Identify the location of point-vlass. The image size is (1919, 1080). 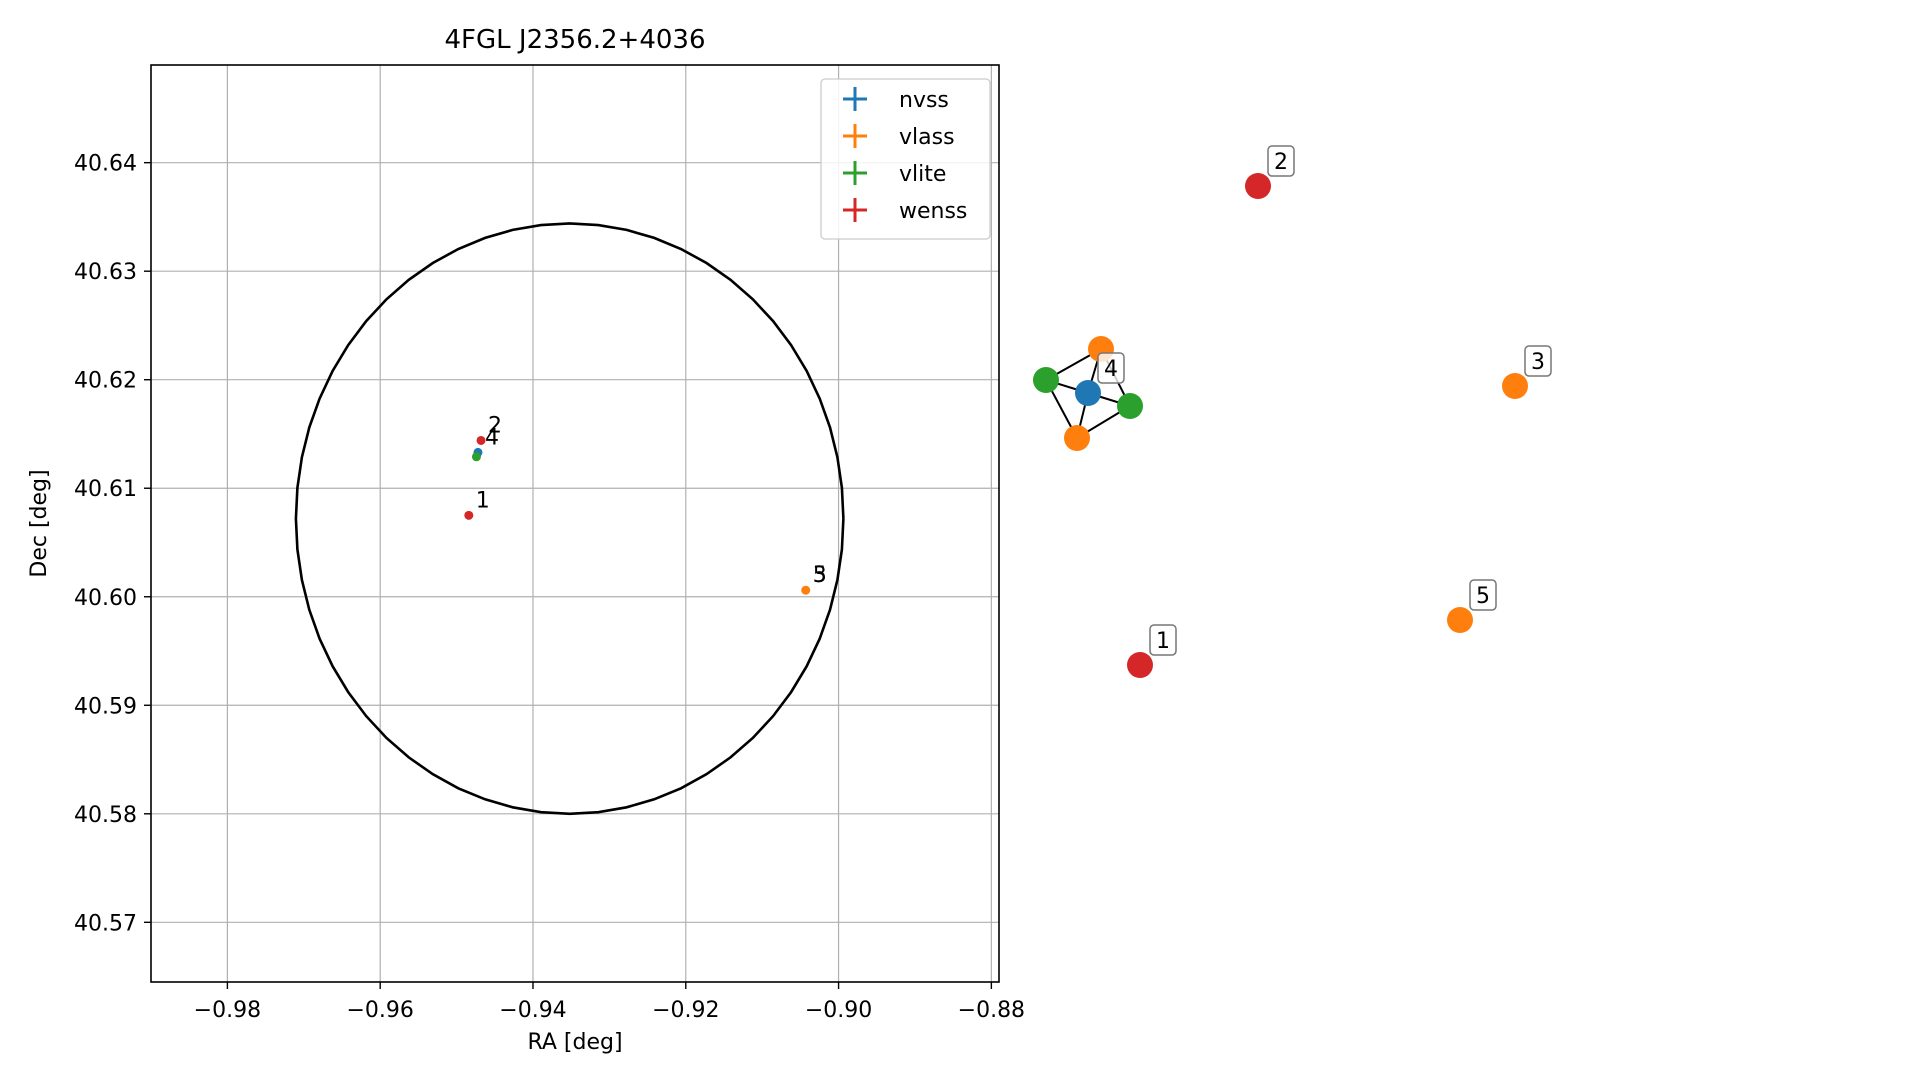
(806, 590).